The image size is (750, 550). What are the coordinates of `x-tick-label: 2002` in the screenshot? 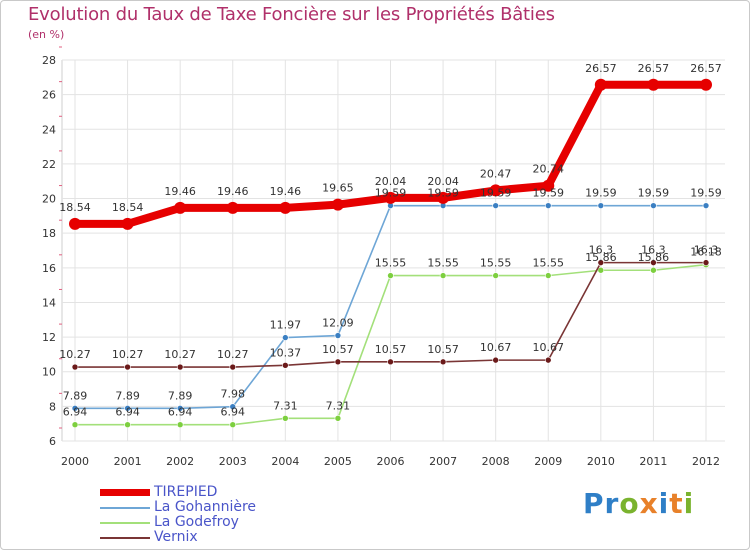 It's located at (180, 461).